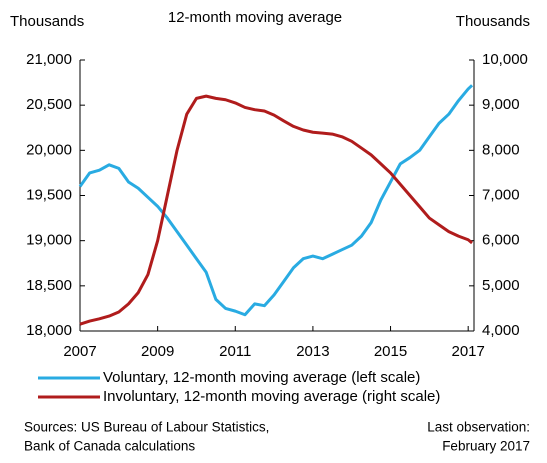 Image resolution: width=547 pixels, height=463 pixels. What do you see at coordinates (312, 351) in the screenshot?
I see `x-tick-label: 2013` at bounding box center [312, 351].